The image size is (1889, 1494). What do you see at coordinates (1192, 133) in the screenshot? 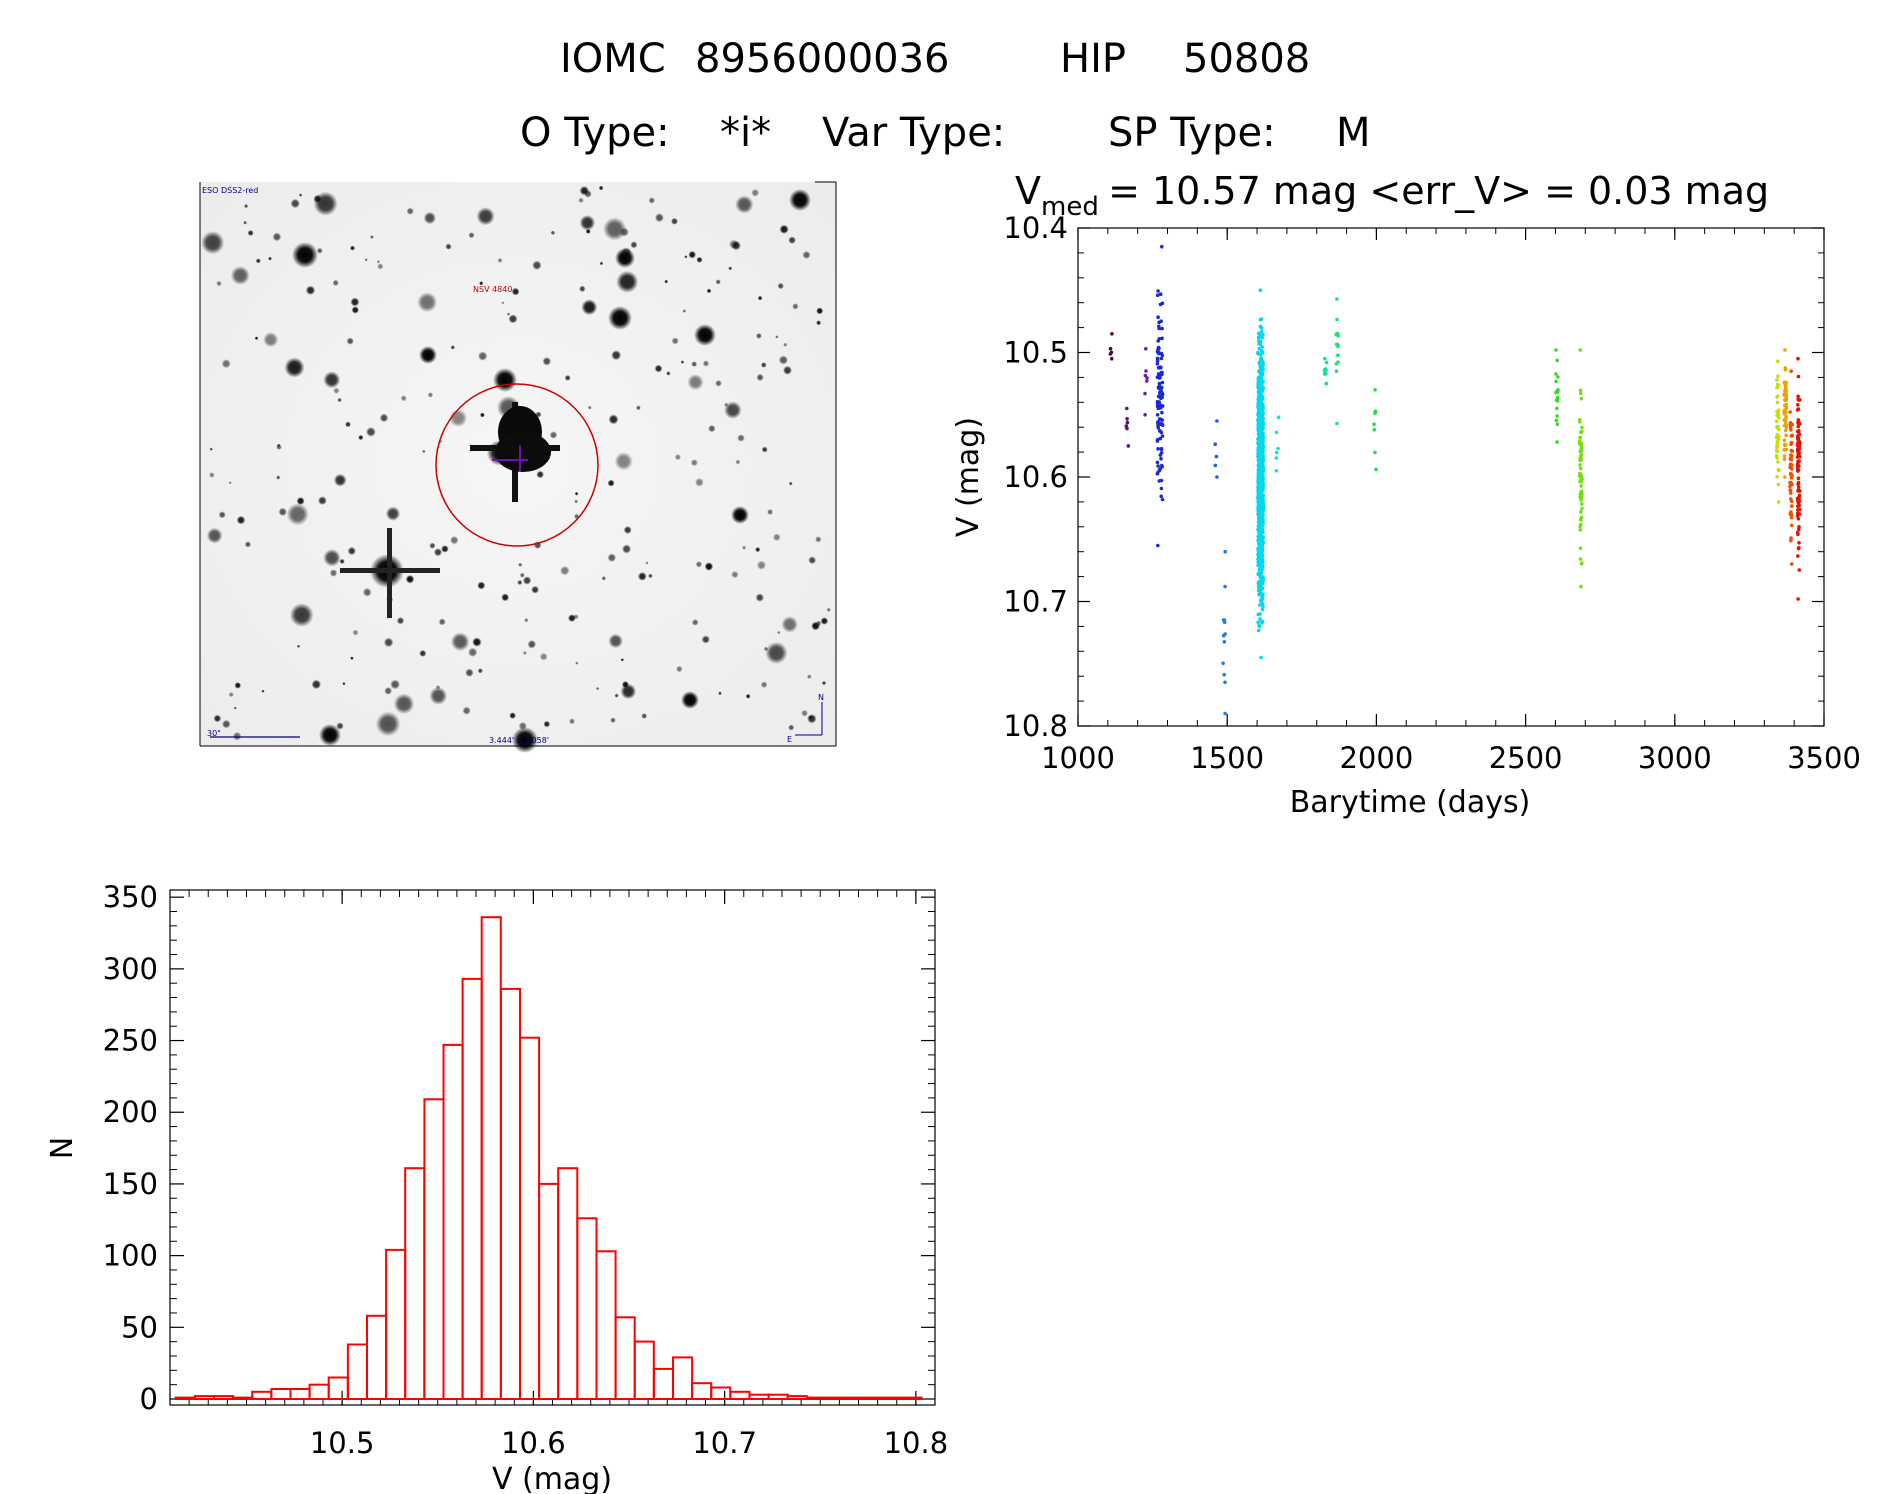
I see `header-sptype-label: SP Type:` at bounding box center [1192, 133].